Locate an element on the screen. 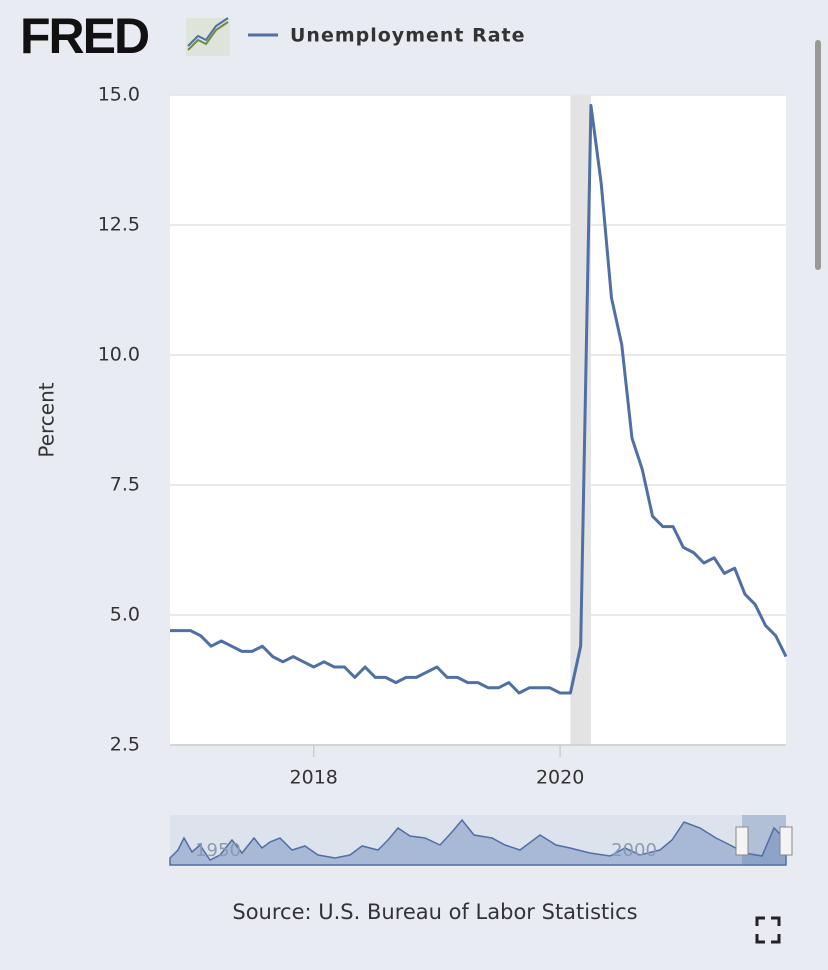  fullscreen-icon is located at coordinates (768, 930).